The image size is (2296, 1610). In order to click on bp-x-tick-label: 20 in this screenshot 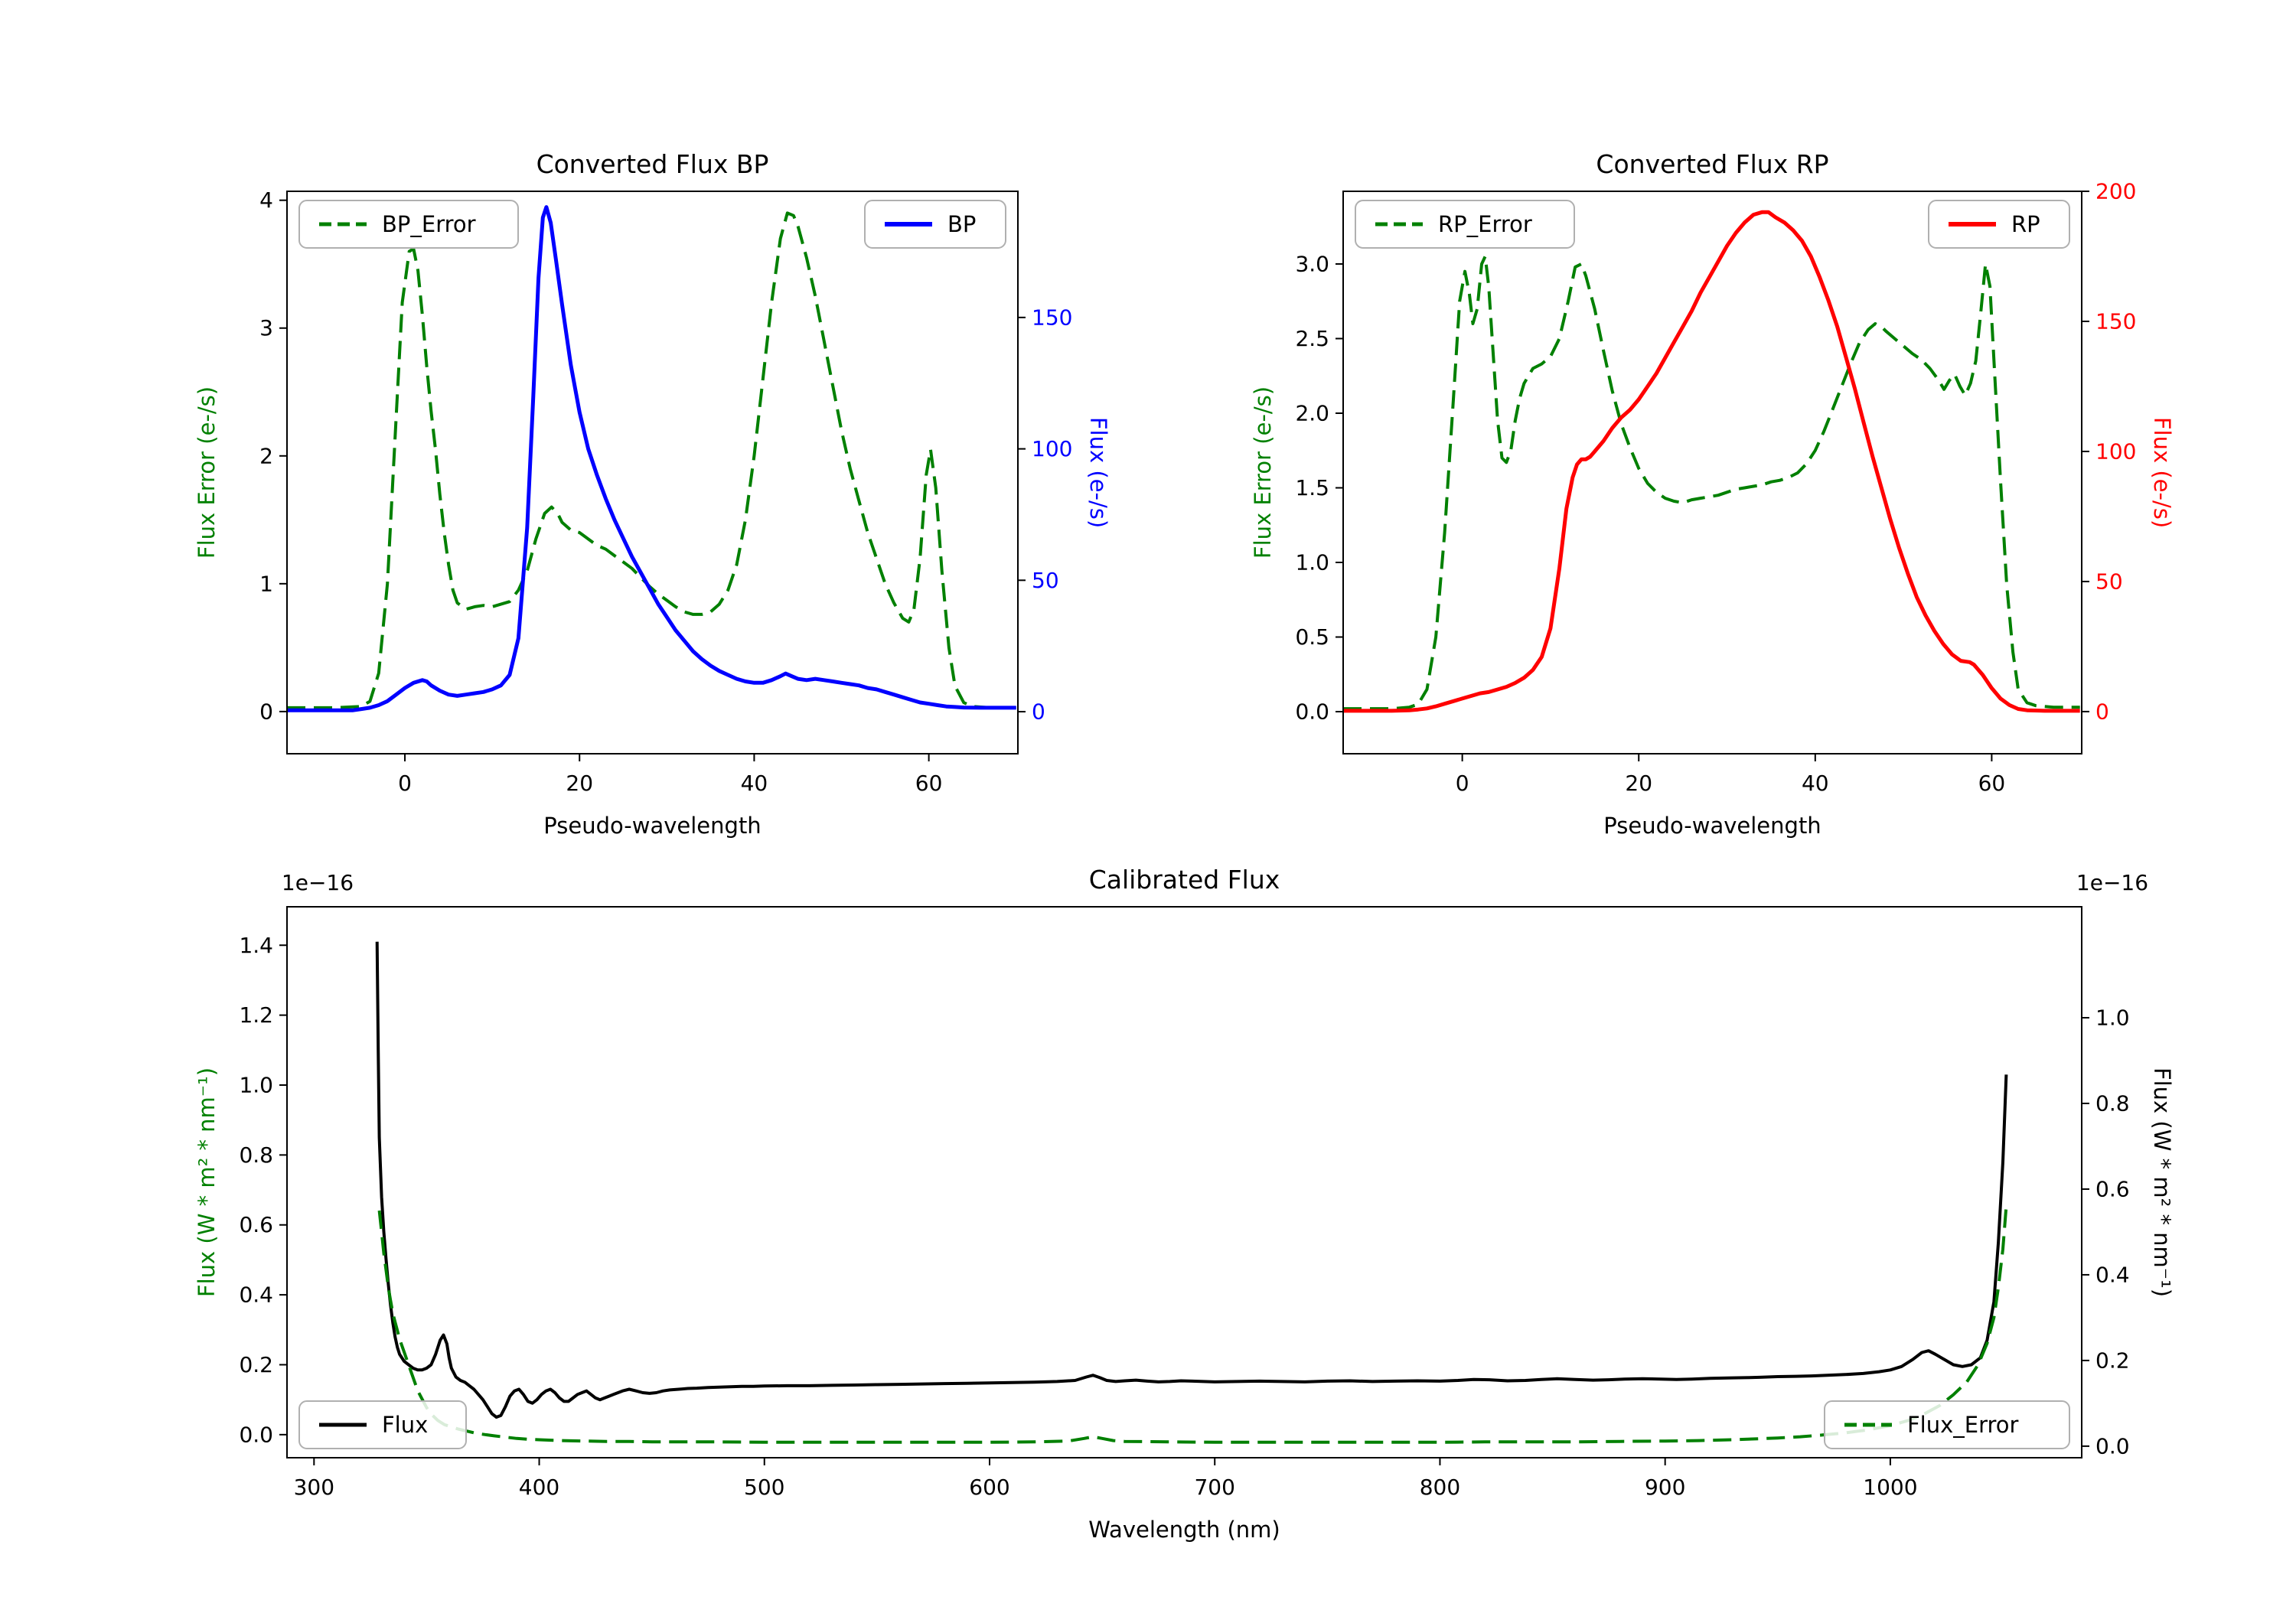, I will do `click(579, 784)`.